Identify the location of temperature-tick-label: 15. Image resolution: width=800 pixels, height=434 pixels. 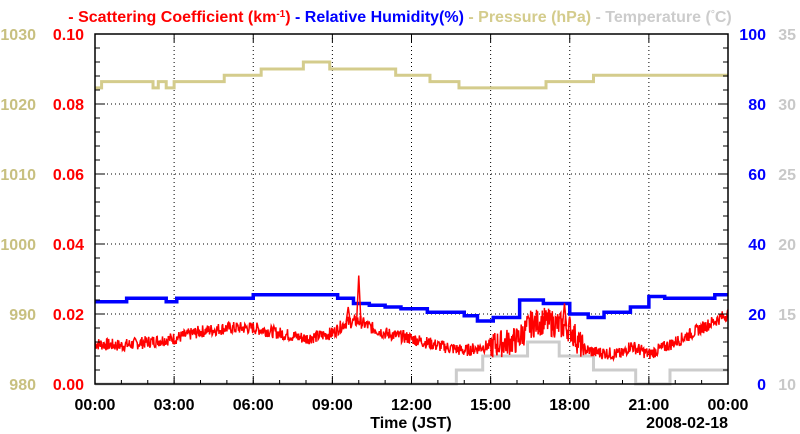
(787, 315).